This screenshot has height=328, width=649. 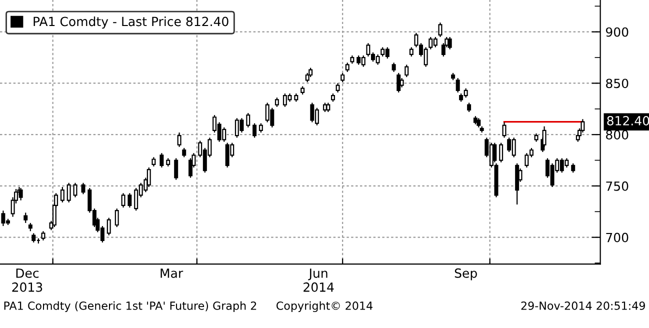 I want to click on y-tick-label: 850, so click(x=617, y=83).